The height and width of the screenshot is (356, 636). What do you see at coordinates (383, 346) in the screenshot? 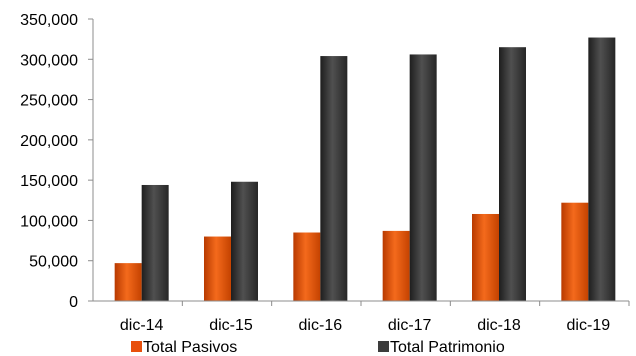
I see `legend-swatch-total-patrimonio` at bounding box center [383, 346].